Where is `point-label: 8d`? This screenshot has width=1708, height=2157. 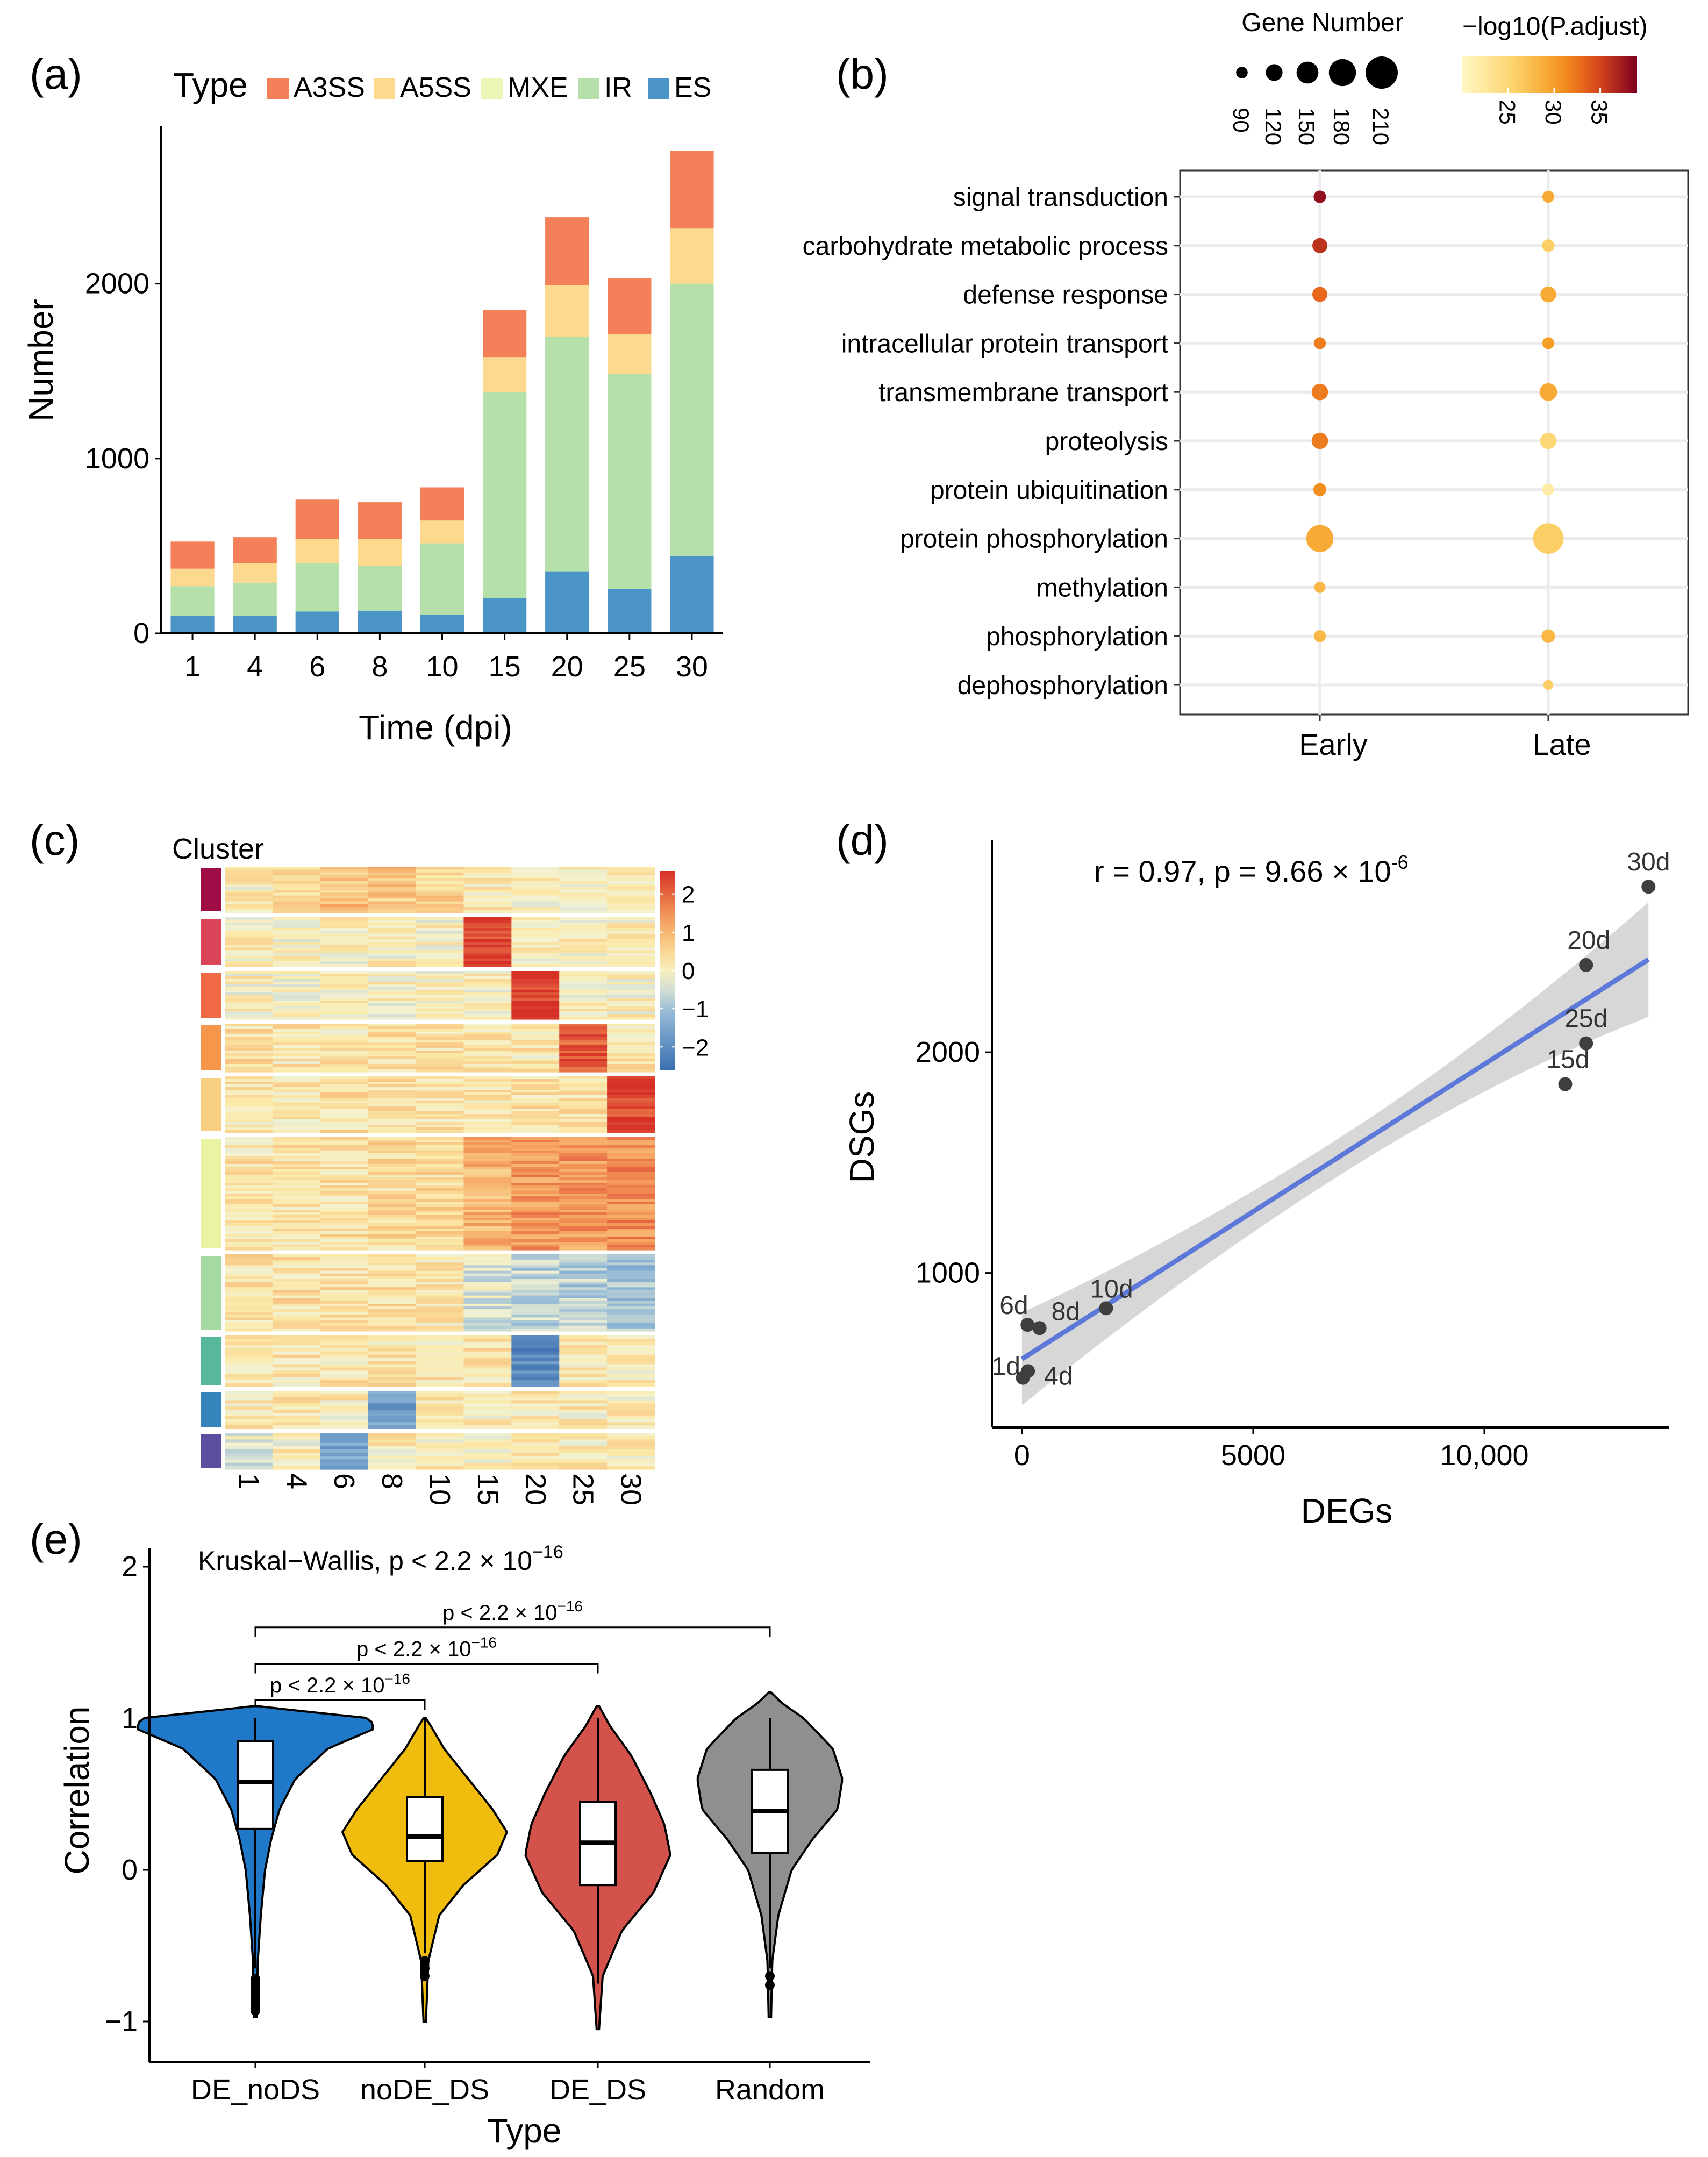
point-label: 8d is located at coordinates (1066, 1311).